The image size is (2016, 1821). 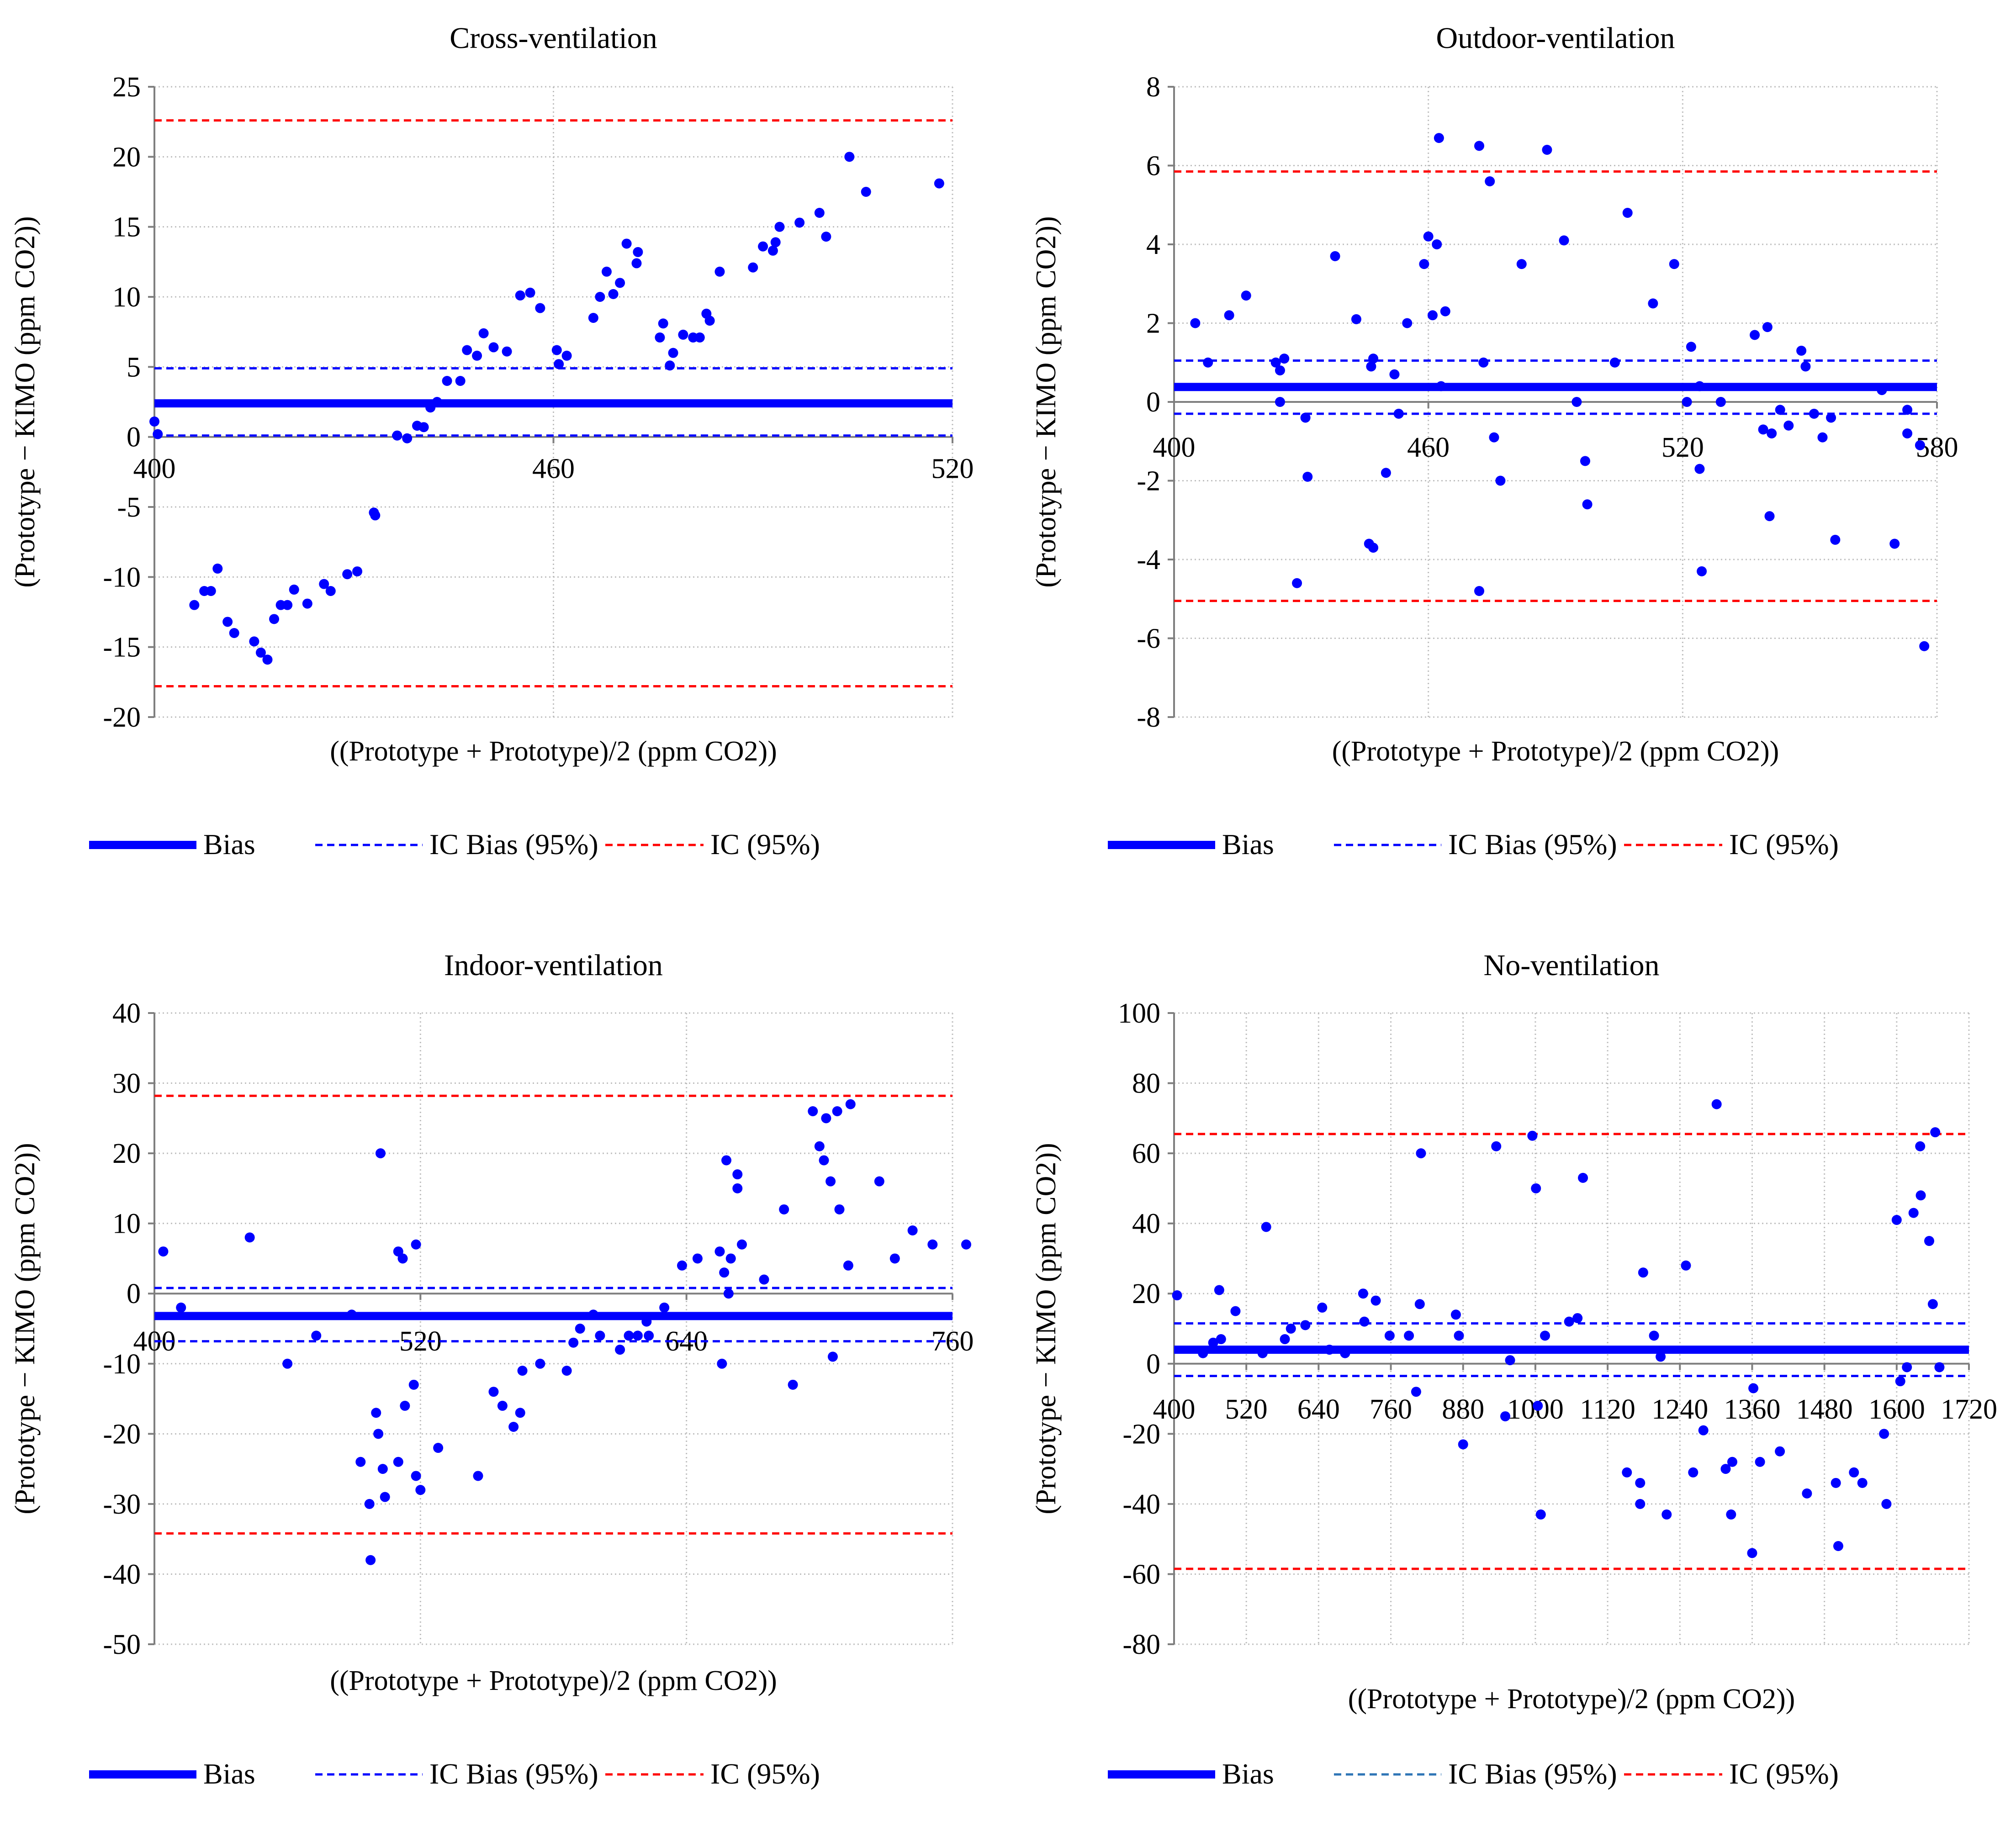 What do you see at coordinates (1141, 1504) in the screenshot?
I see `y-tick-label: -40` at bounding box center [1141, 1504].